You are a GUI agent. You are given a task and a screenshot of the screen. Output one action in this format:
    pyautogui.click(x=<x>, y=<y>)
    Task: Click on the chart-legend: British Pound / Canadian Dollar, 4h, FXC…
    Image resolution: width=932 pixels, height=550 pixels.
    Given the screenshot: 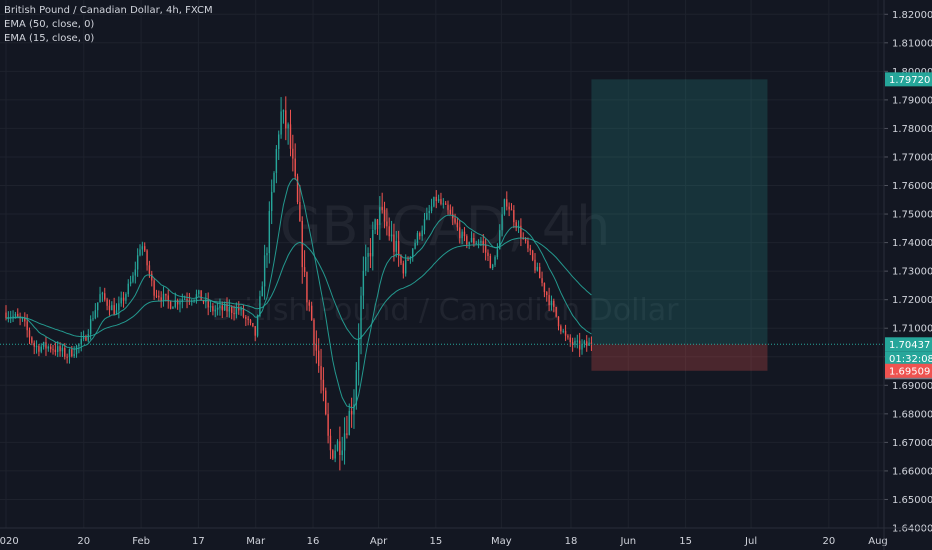 What is the action you would take?
    pyautogui.click(x=108, y=25)
    